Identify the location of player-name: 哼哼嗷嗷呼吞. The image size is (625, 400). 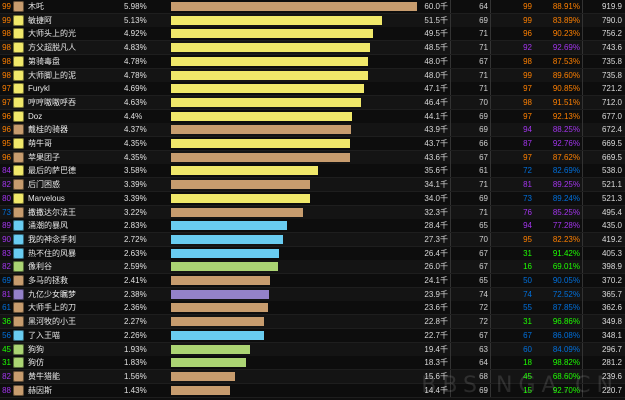
(52, 102).